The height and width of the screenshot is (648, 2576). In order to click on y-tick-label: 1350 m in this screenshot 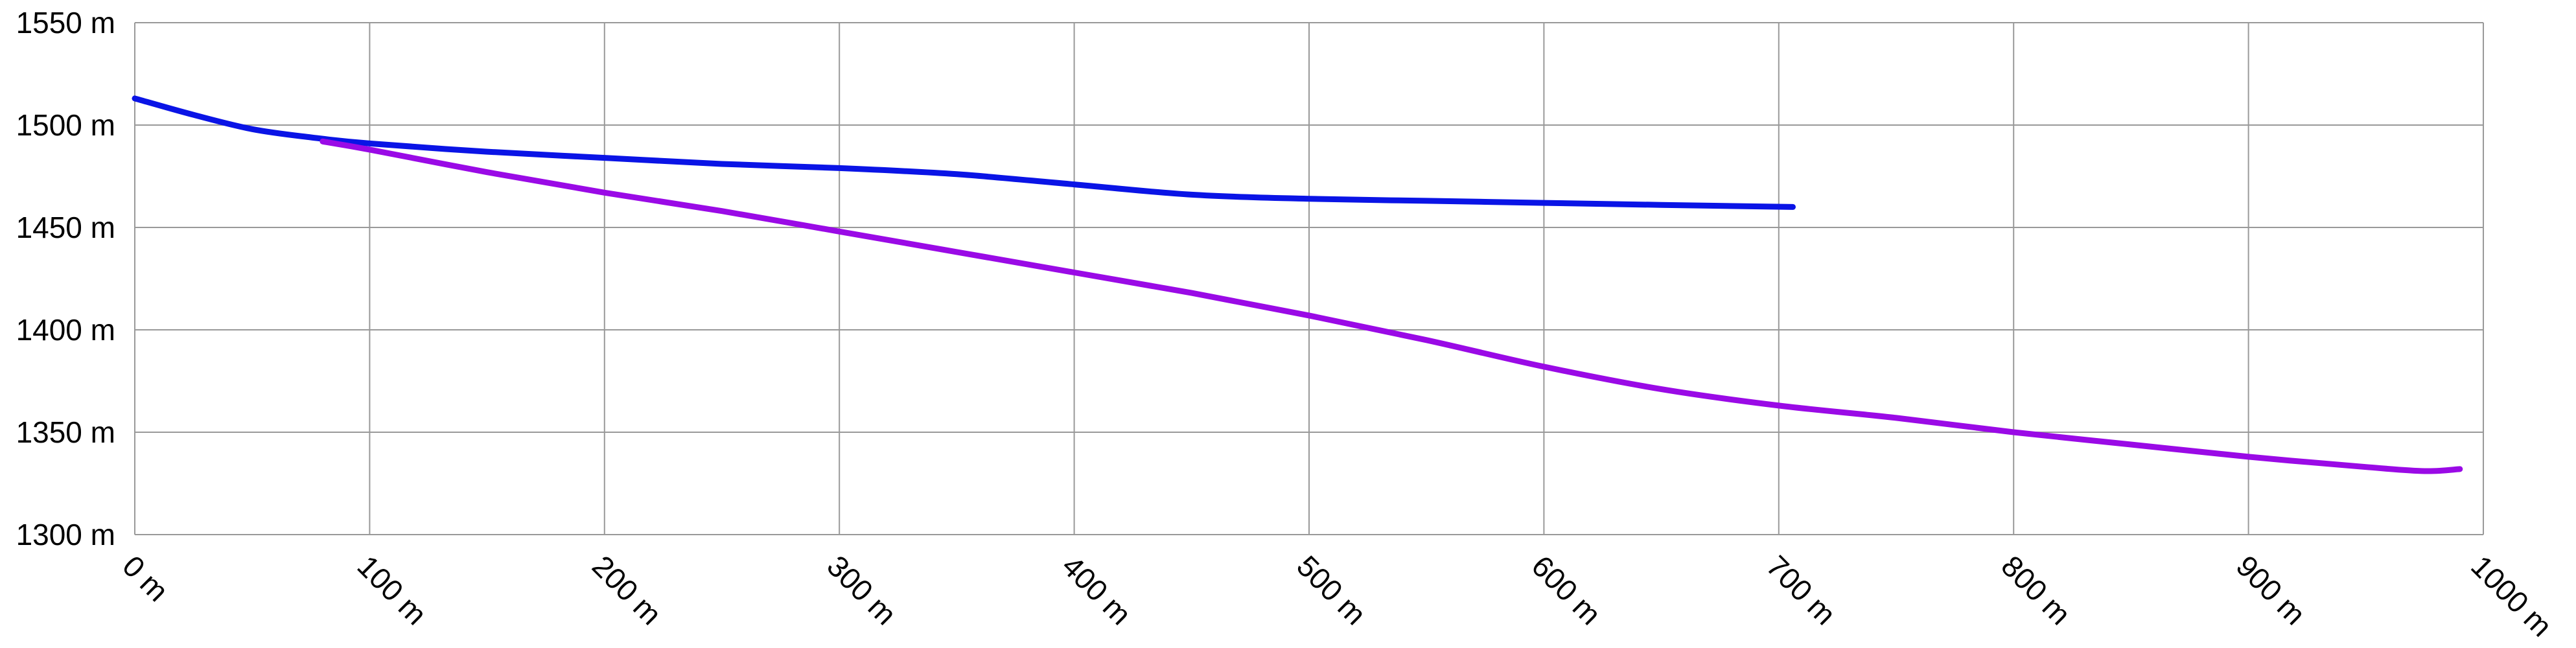, I will do `click(66, 432)`.